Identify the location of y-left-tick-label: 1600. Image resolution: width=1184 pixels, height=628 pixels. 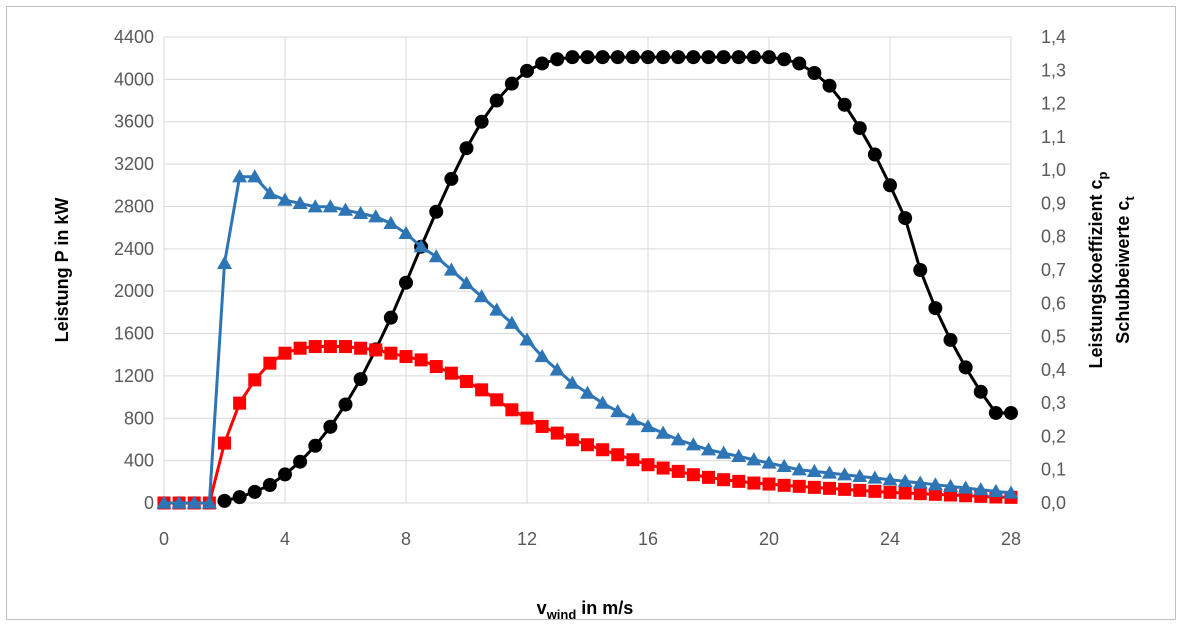
(134, 334).